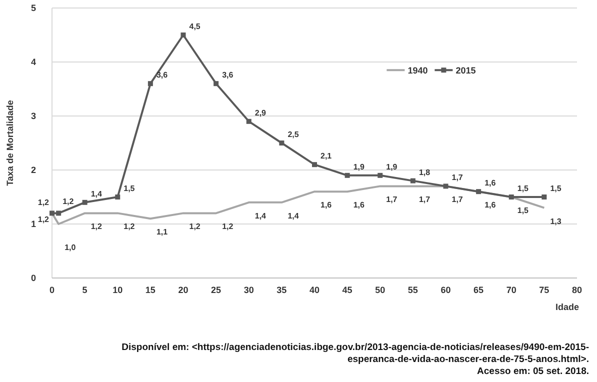  I want to click on x-tick-label: 5, so click(85, 290).